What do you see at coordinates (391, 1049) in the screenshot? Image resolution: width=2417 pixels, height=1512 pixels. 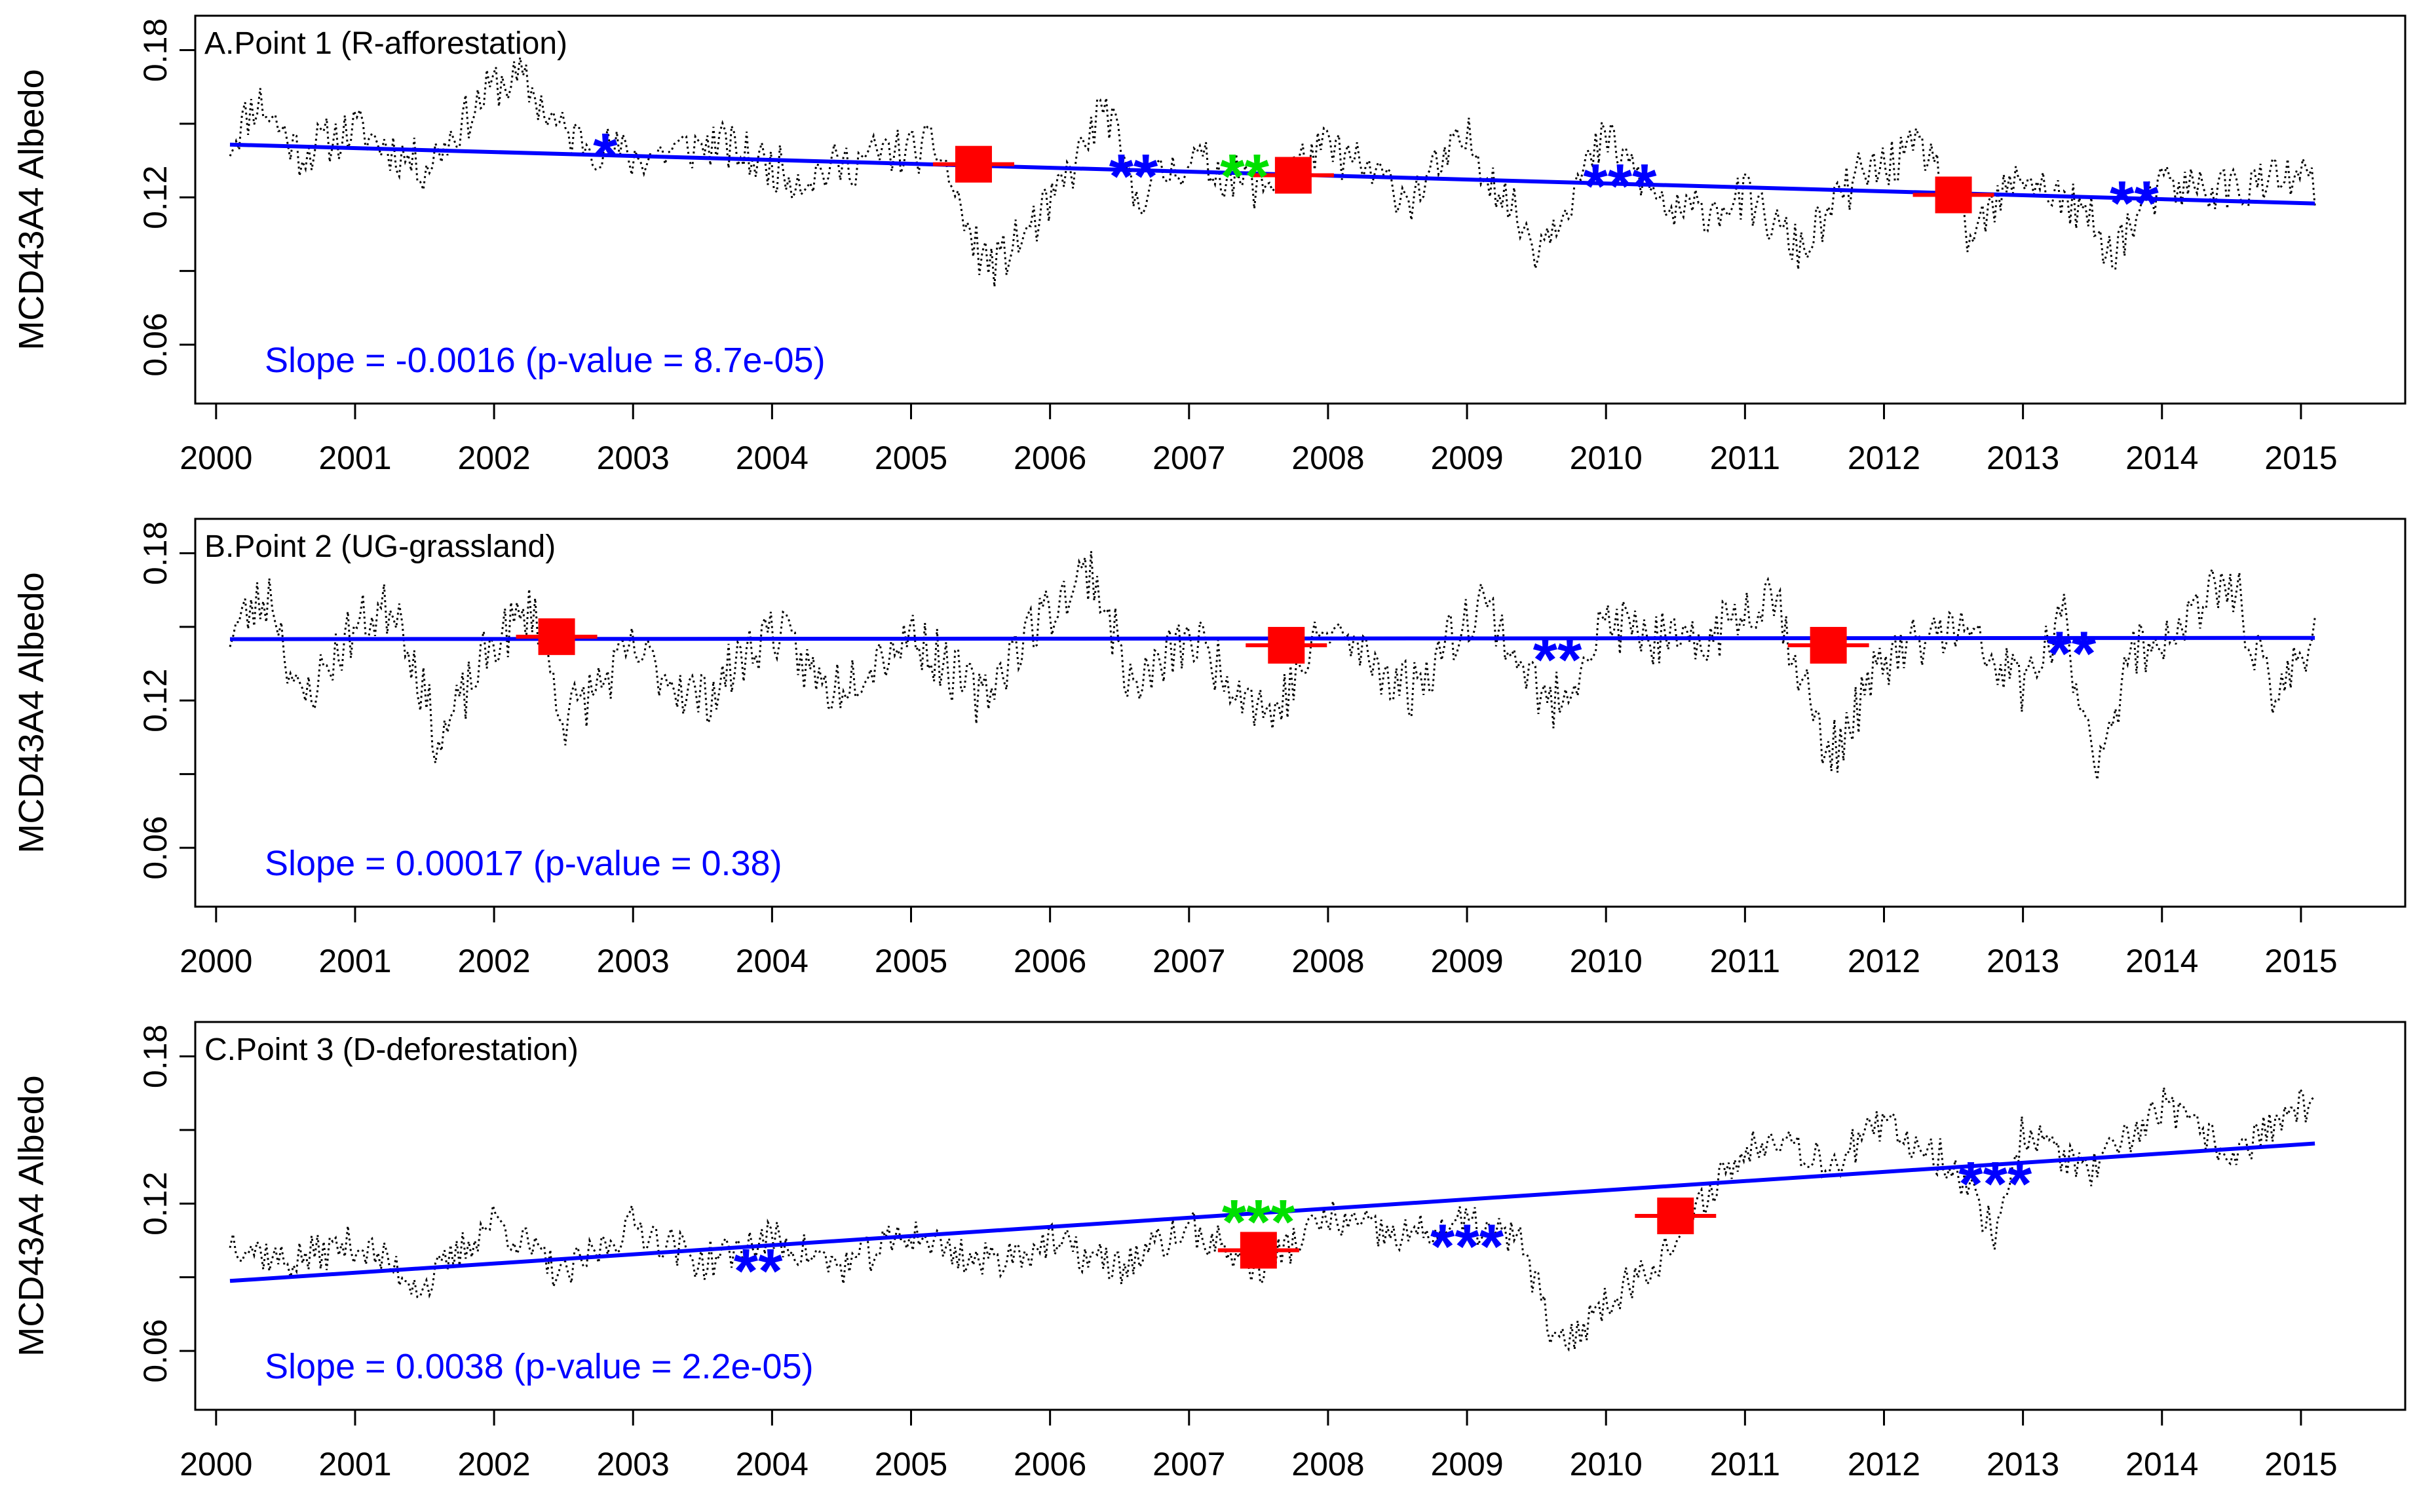 I see `panel-title: C.Point 3 (D-deforestation)` at bounding box center [391, 1049].